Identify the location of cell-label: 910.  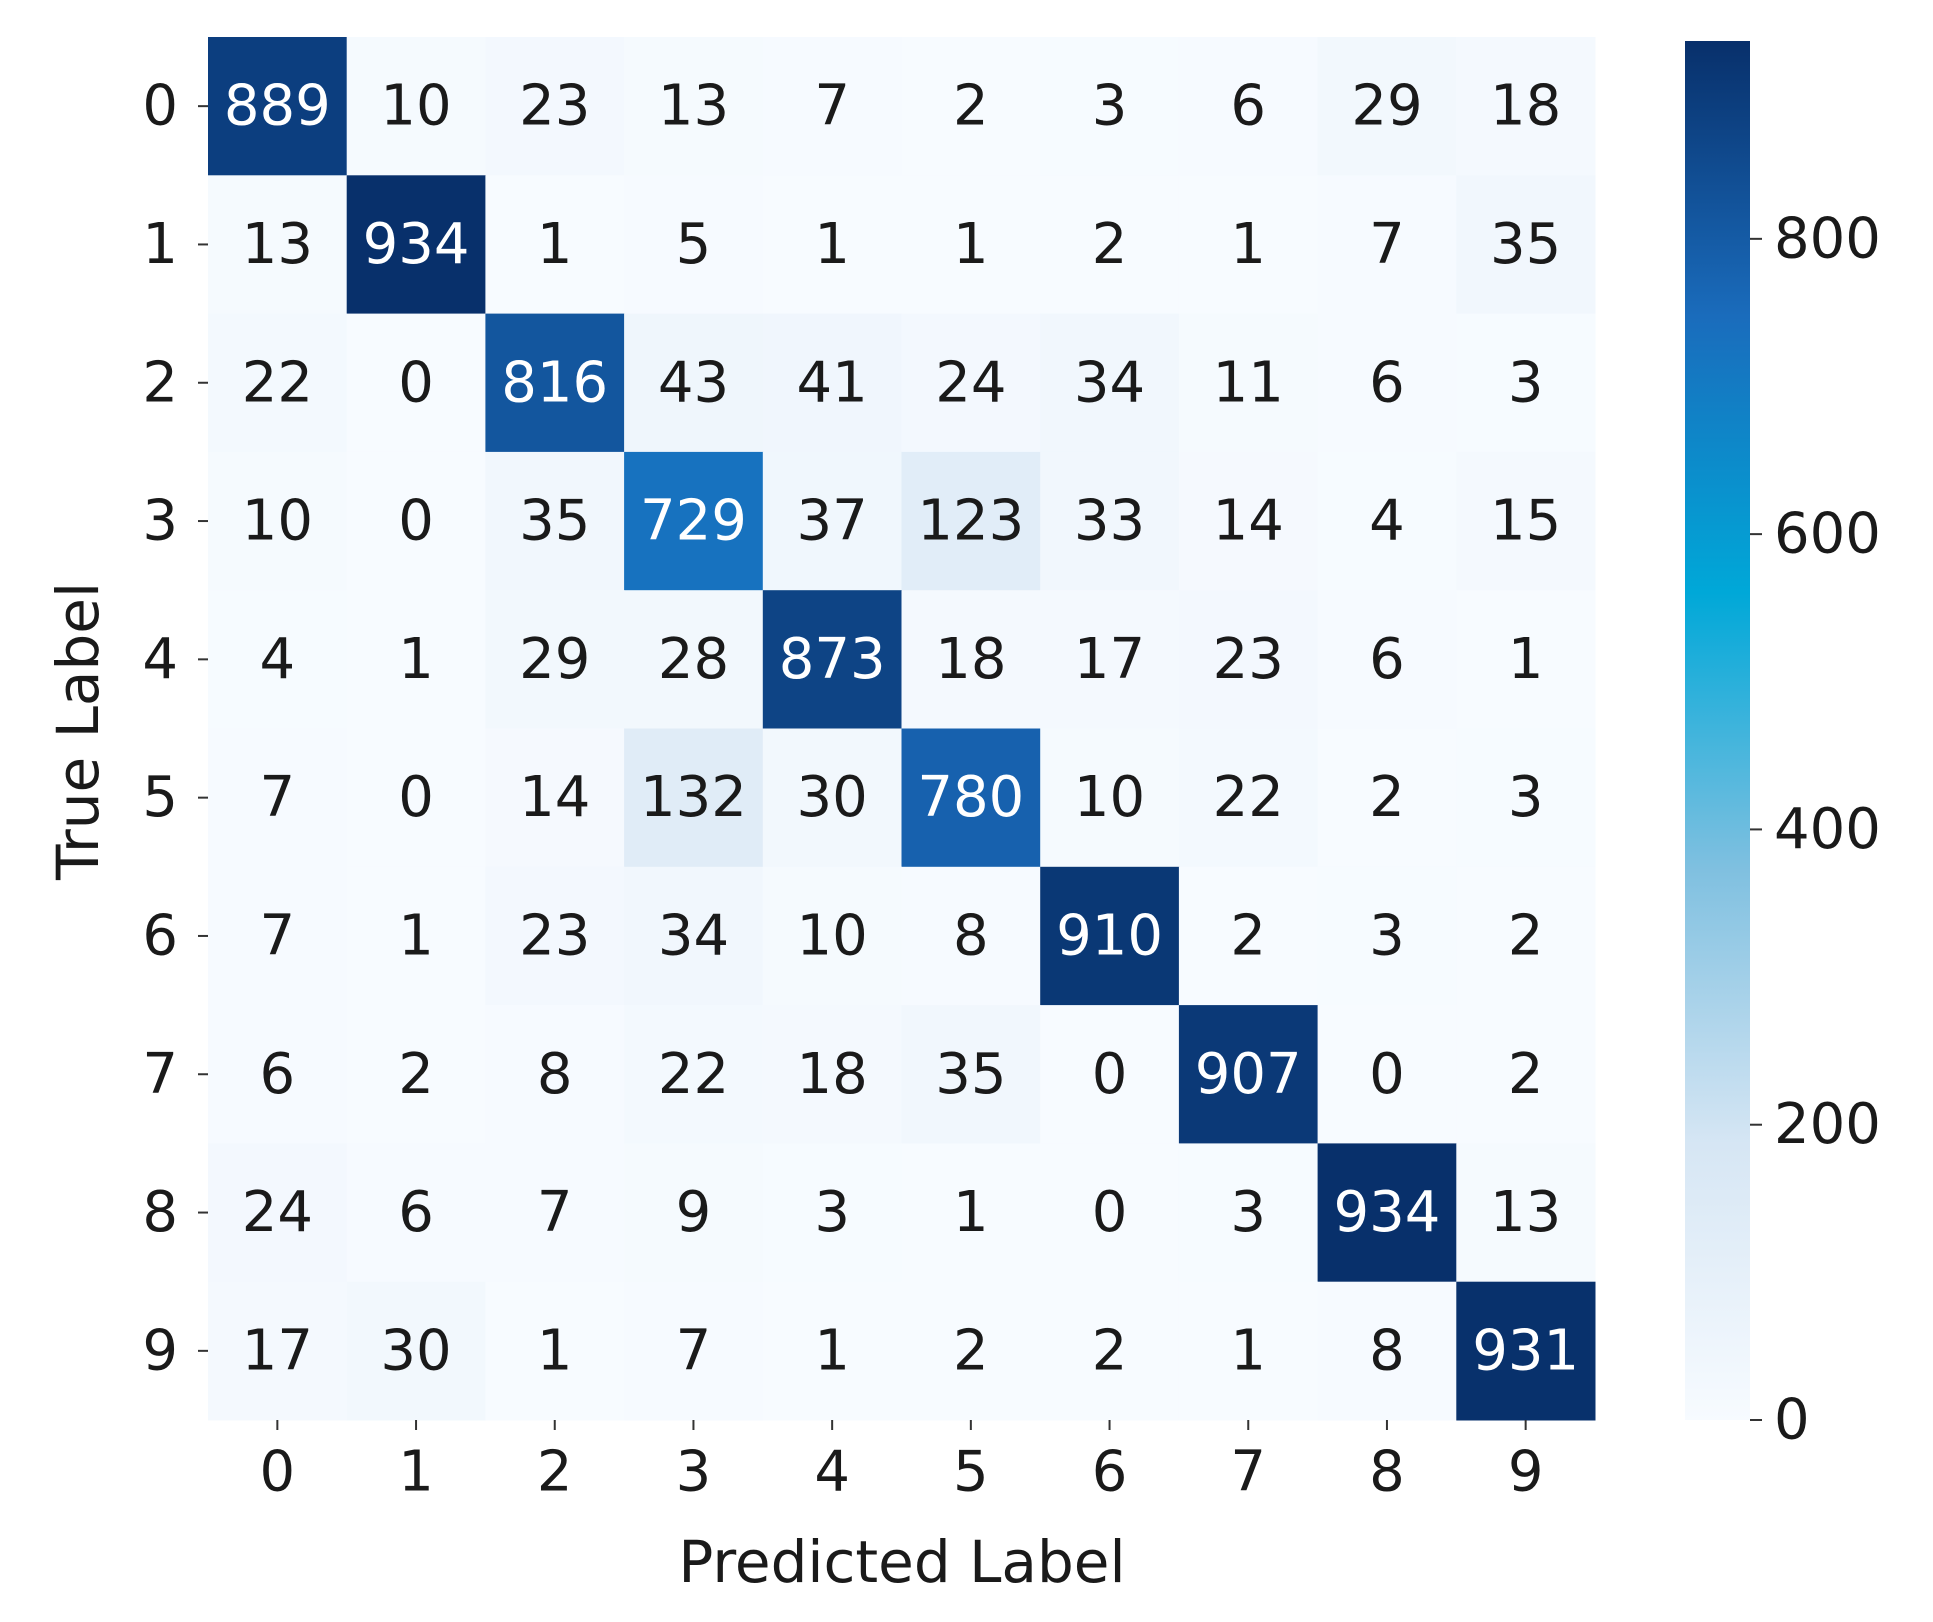
(1109, 935).